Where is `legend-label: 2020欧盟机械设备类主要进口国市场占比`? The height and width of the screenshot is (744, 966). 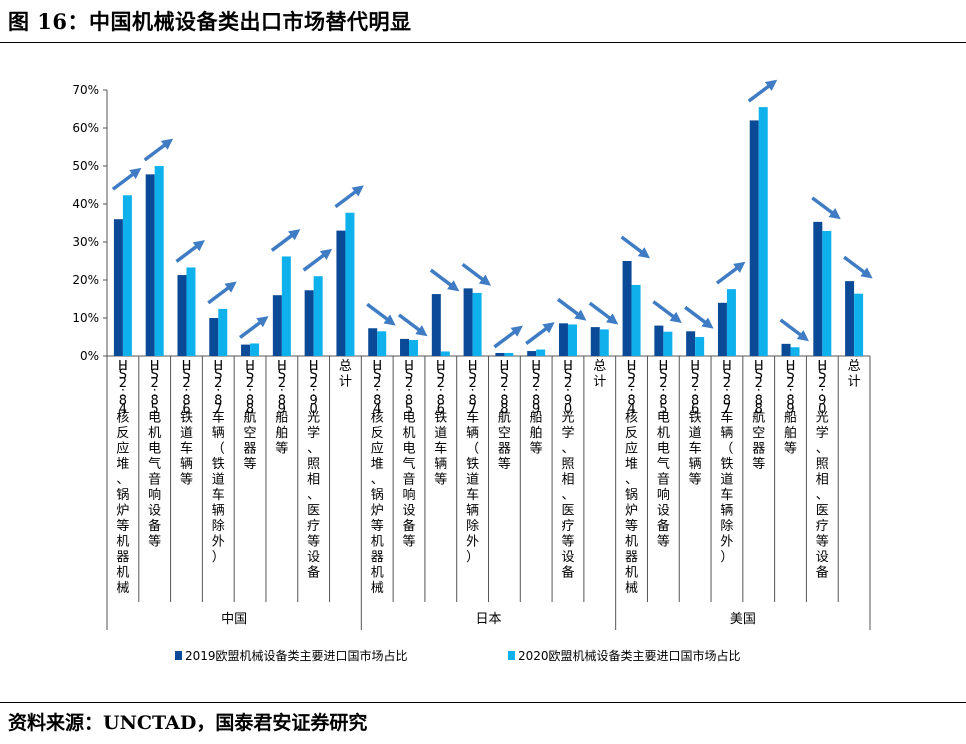 legend-label: 2020欧盟机械设备类主要进口国市场占比 is located at coordinates (629, 655).